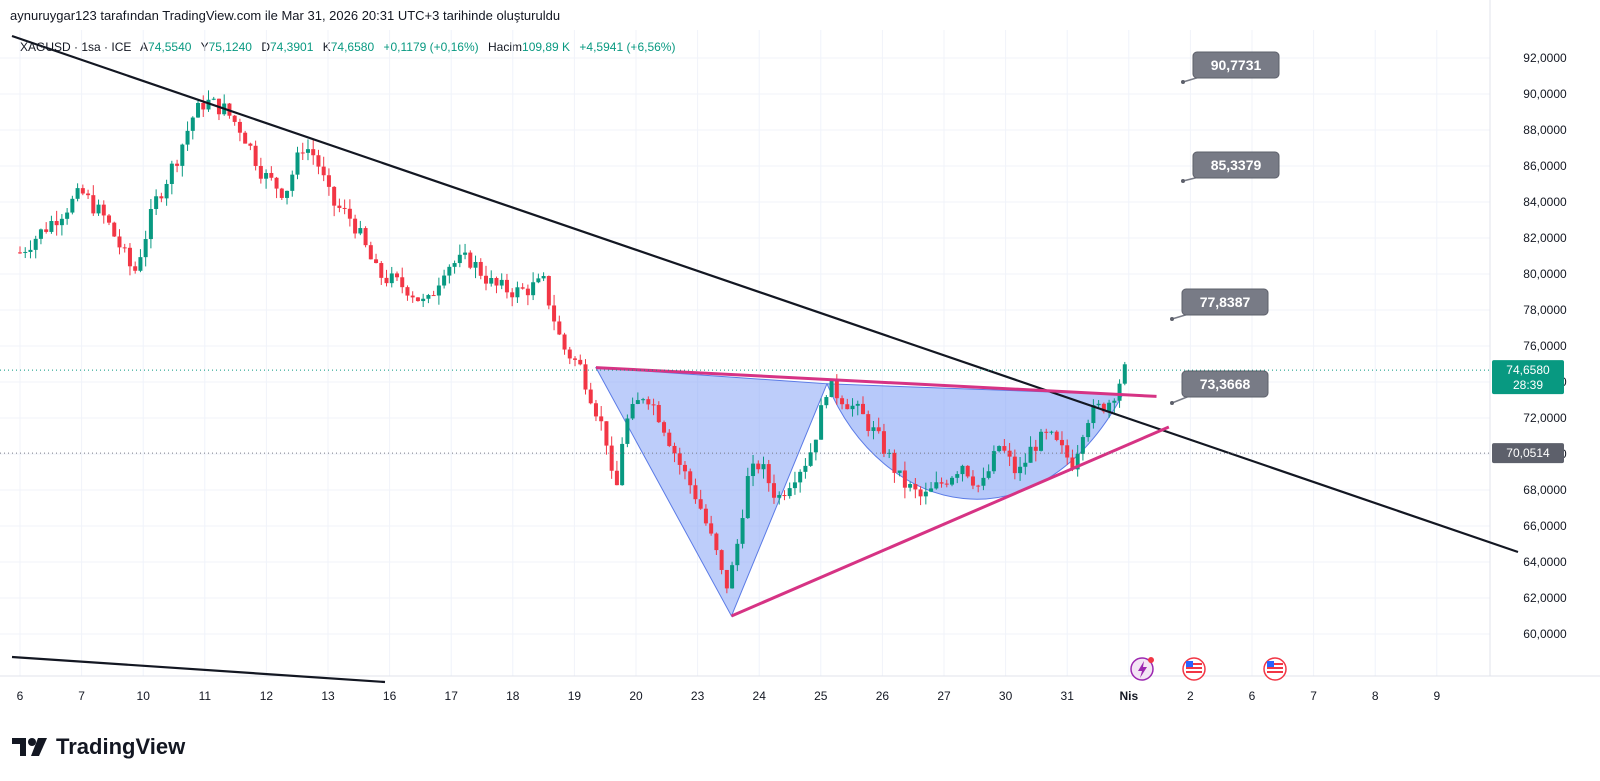 This screenshot has height=781, width=1600. I want to click on time-tick-label: 17, so click(452, 696).